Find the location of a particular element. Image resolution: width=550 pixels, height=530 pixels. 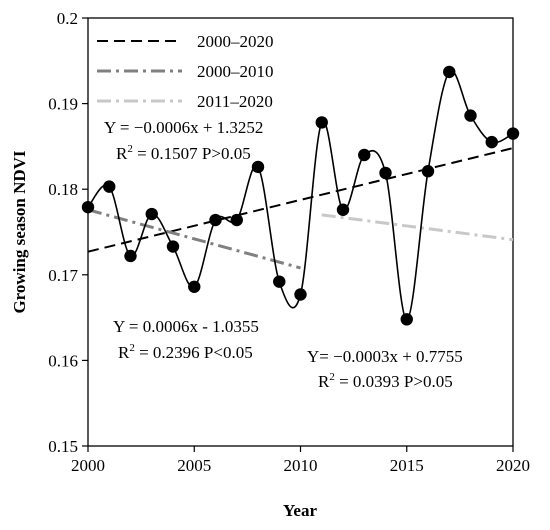

legend-label-2000-2020: 2000–2020 is located at coordinates (235, 41).